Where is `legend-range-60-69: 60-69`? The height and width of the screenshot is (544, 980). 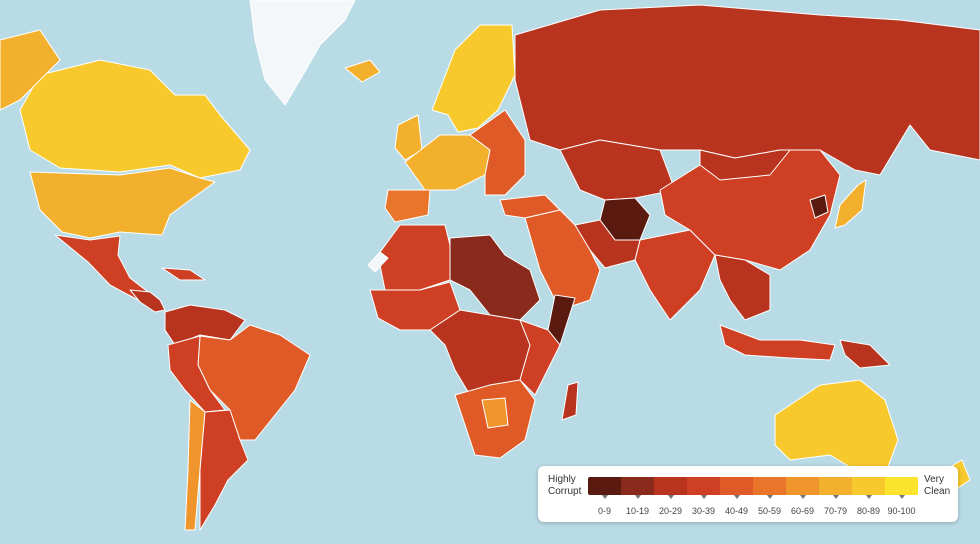
legend-range-60-69: 60-69 is located at coordinates (802, 511).